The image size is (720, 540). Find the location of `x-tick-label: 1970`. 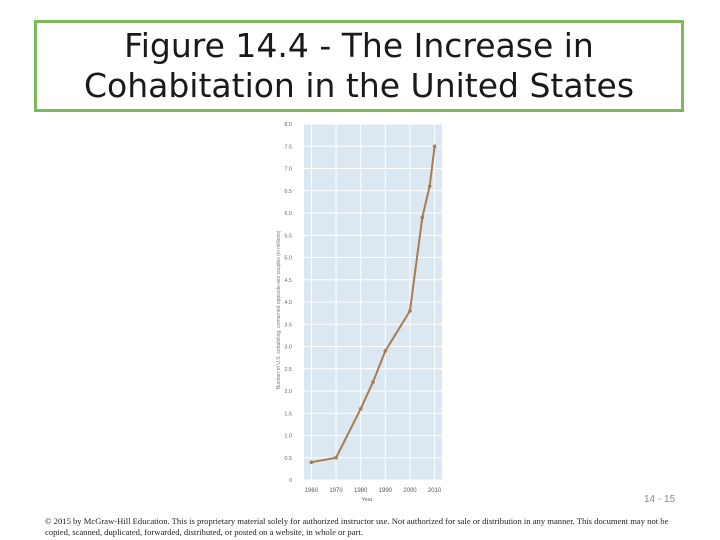

x-tick-label: 1970 is located at coordinates (336, 491).